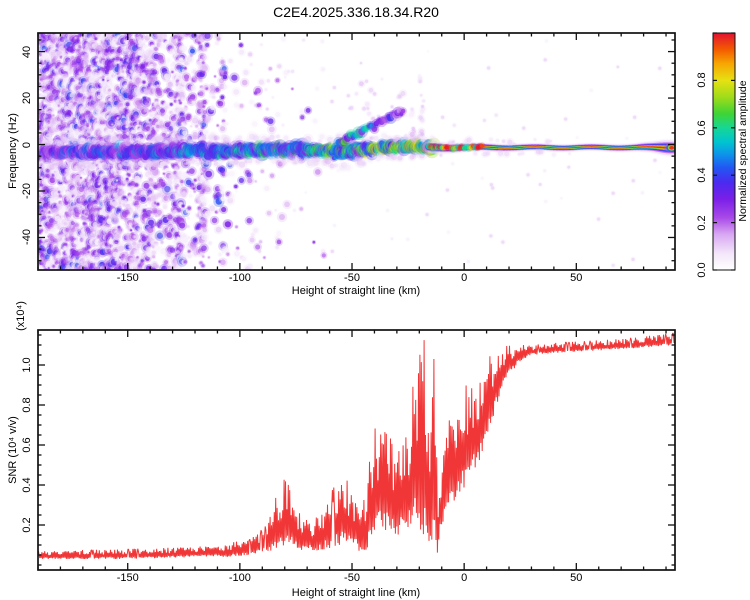 This screenshot has width=750, height=600. I want to click on tick-label: 20, so click(27, 98).